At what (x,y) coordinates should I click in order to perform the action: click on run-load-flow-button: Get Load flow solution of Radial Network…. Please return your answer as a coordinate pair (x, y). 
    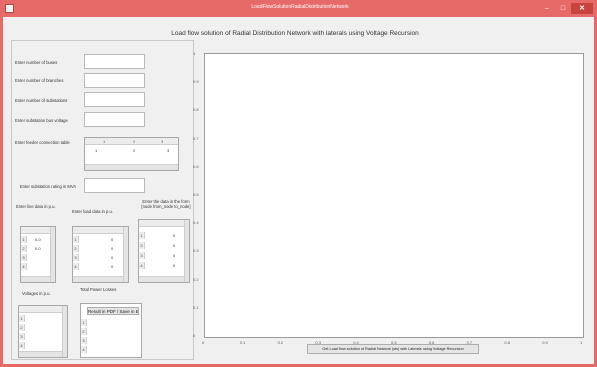
    Looking at the image, I should click on (393, 349).